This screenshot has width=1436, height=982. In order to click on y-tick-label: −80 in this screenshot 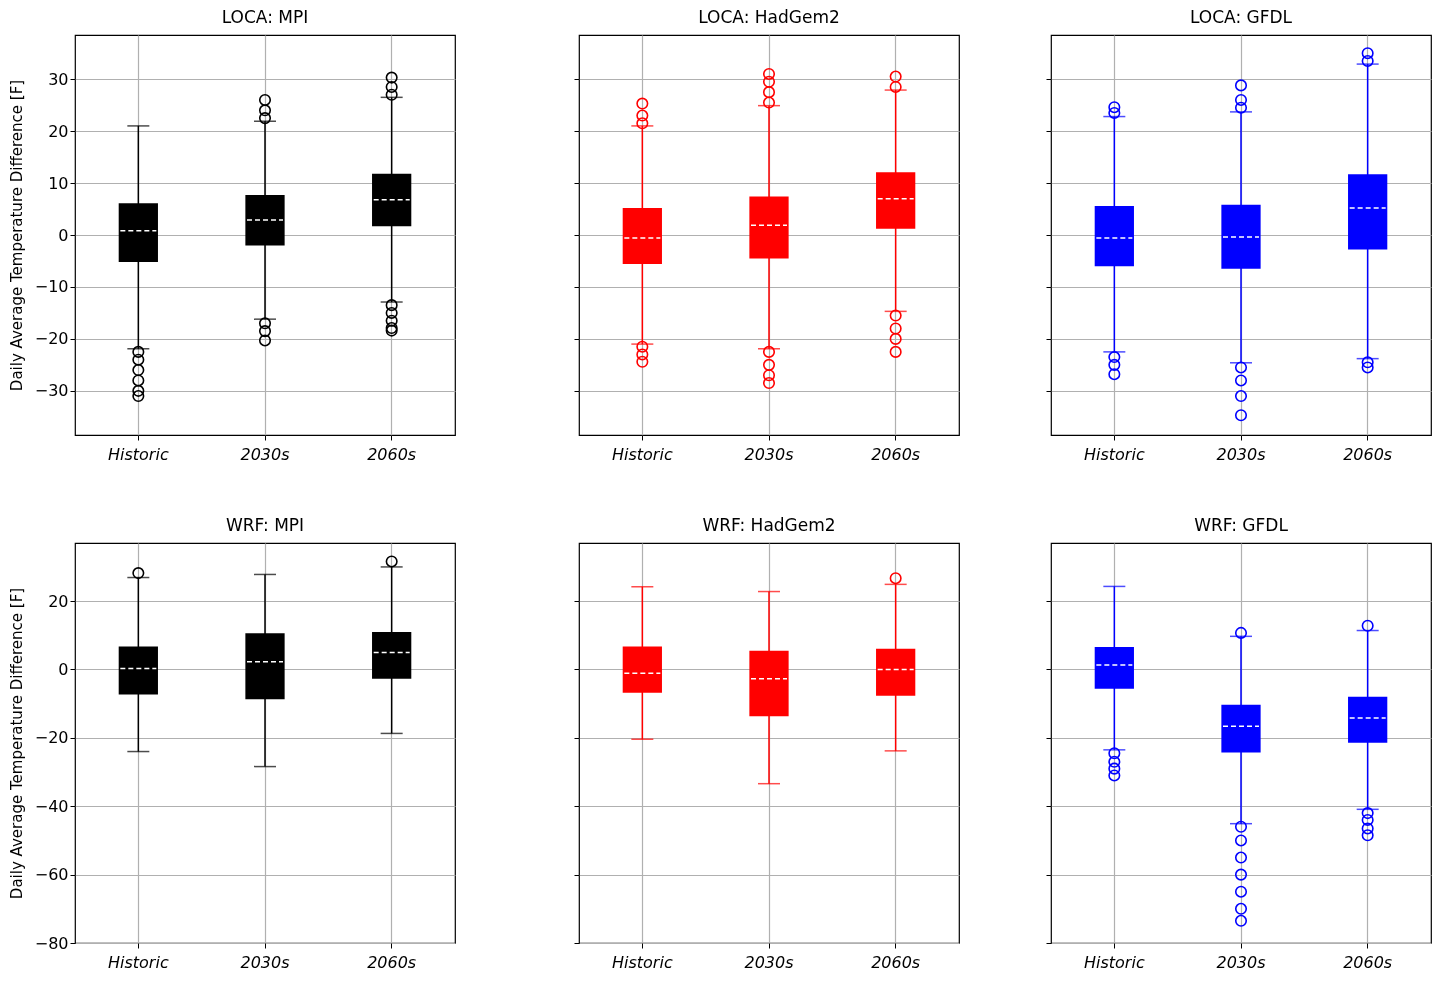, I will do `click(51, 943)`.